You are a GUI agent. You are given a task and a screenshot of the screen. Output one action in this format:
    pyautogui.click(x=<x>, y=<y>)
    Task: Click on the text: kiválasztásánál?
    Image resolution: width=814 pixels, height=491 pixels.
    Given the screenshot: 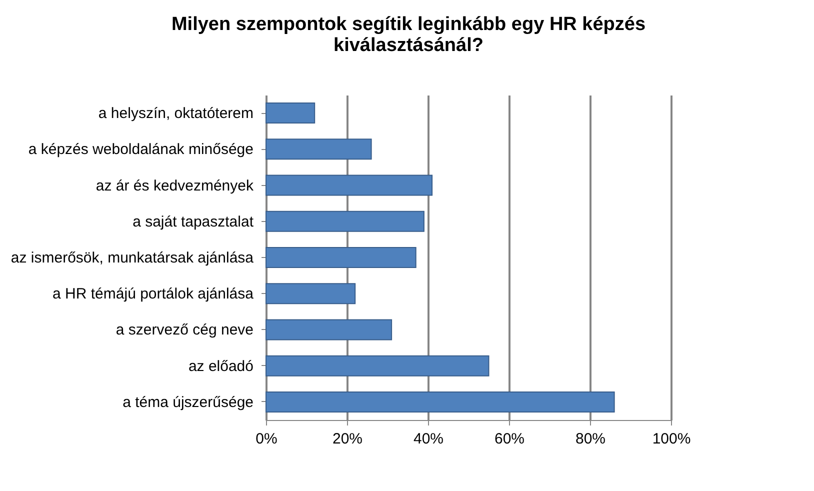 What is the action you would take?
    pyautogui.click(x=409, y=45)
    